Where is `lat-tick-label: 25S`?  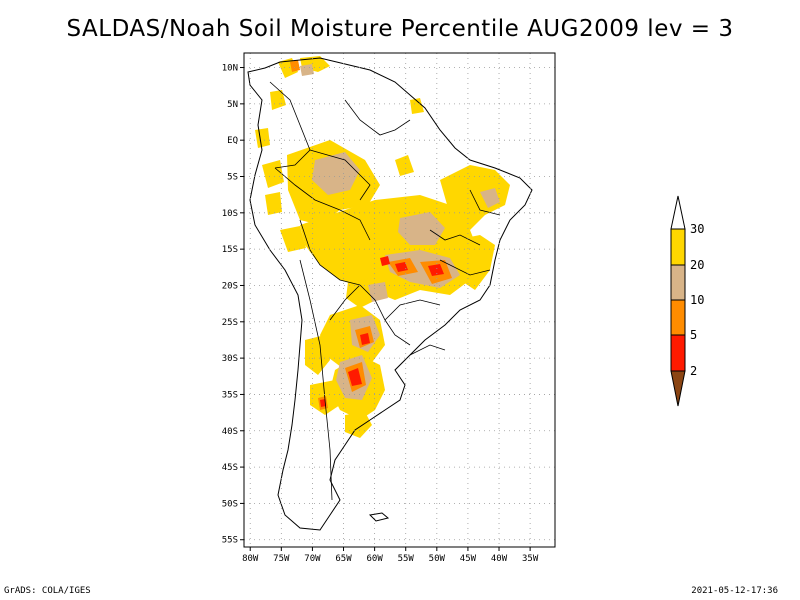 lat-tick-label: 25S is located at coordinates (230, 323).